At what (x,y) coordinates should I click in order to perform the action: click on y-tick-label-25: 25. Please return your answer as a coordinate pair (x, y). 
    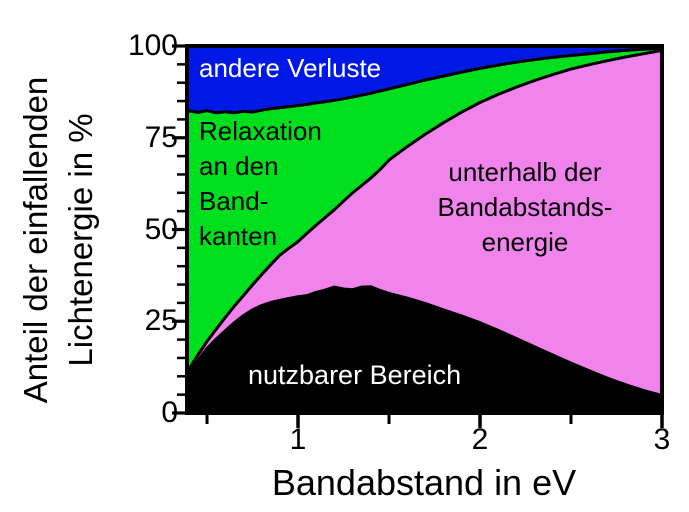
    Looking at the image, I should click on (161, 321).